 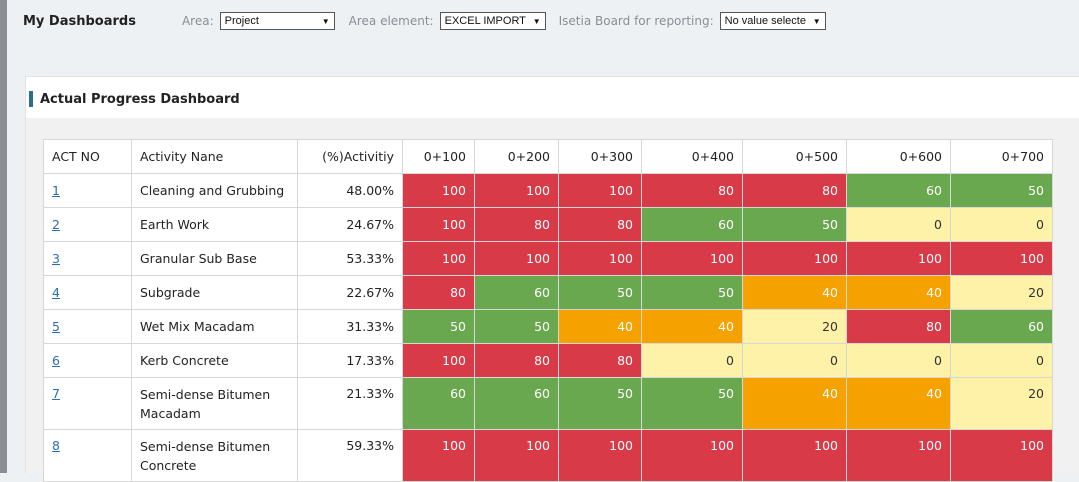 What do you see at coordinates (56, 360) in the screenshot?
I see `act-no-link: 6` at bounding box center [56, 360].